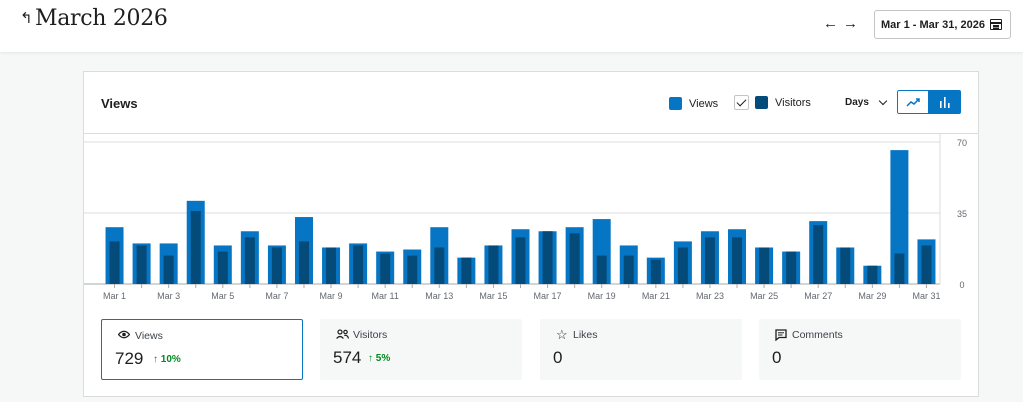 This screenshot has height=402, width=1023. Describe the element at coordinates (168, 296) in the screenshot. I see `x-tick-label: Mar 3` at that location.